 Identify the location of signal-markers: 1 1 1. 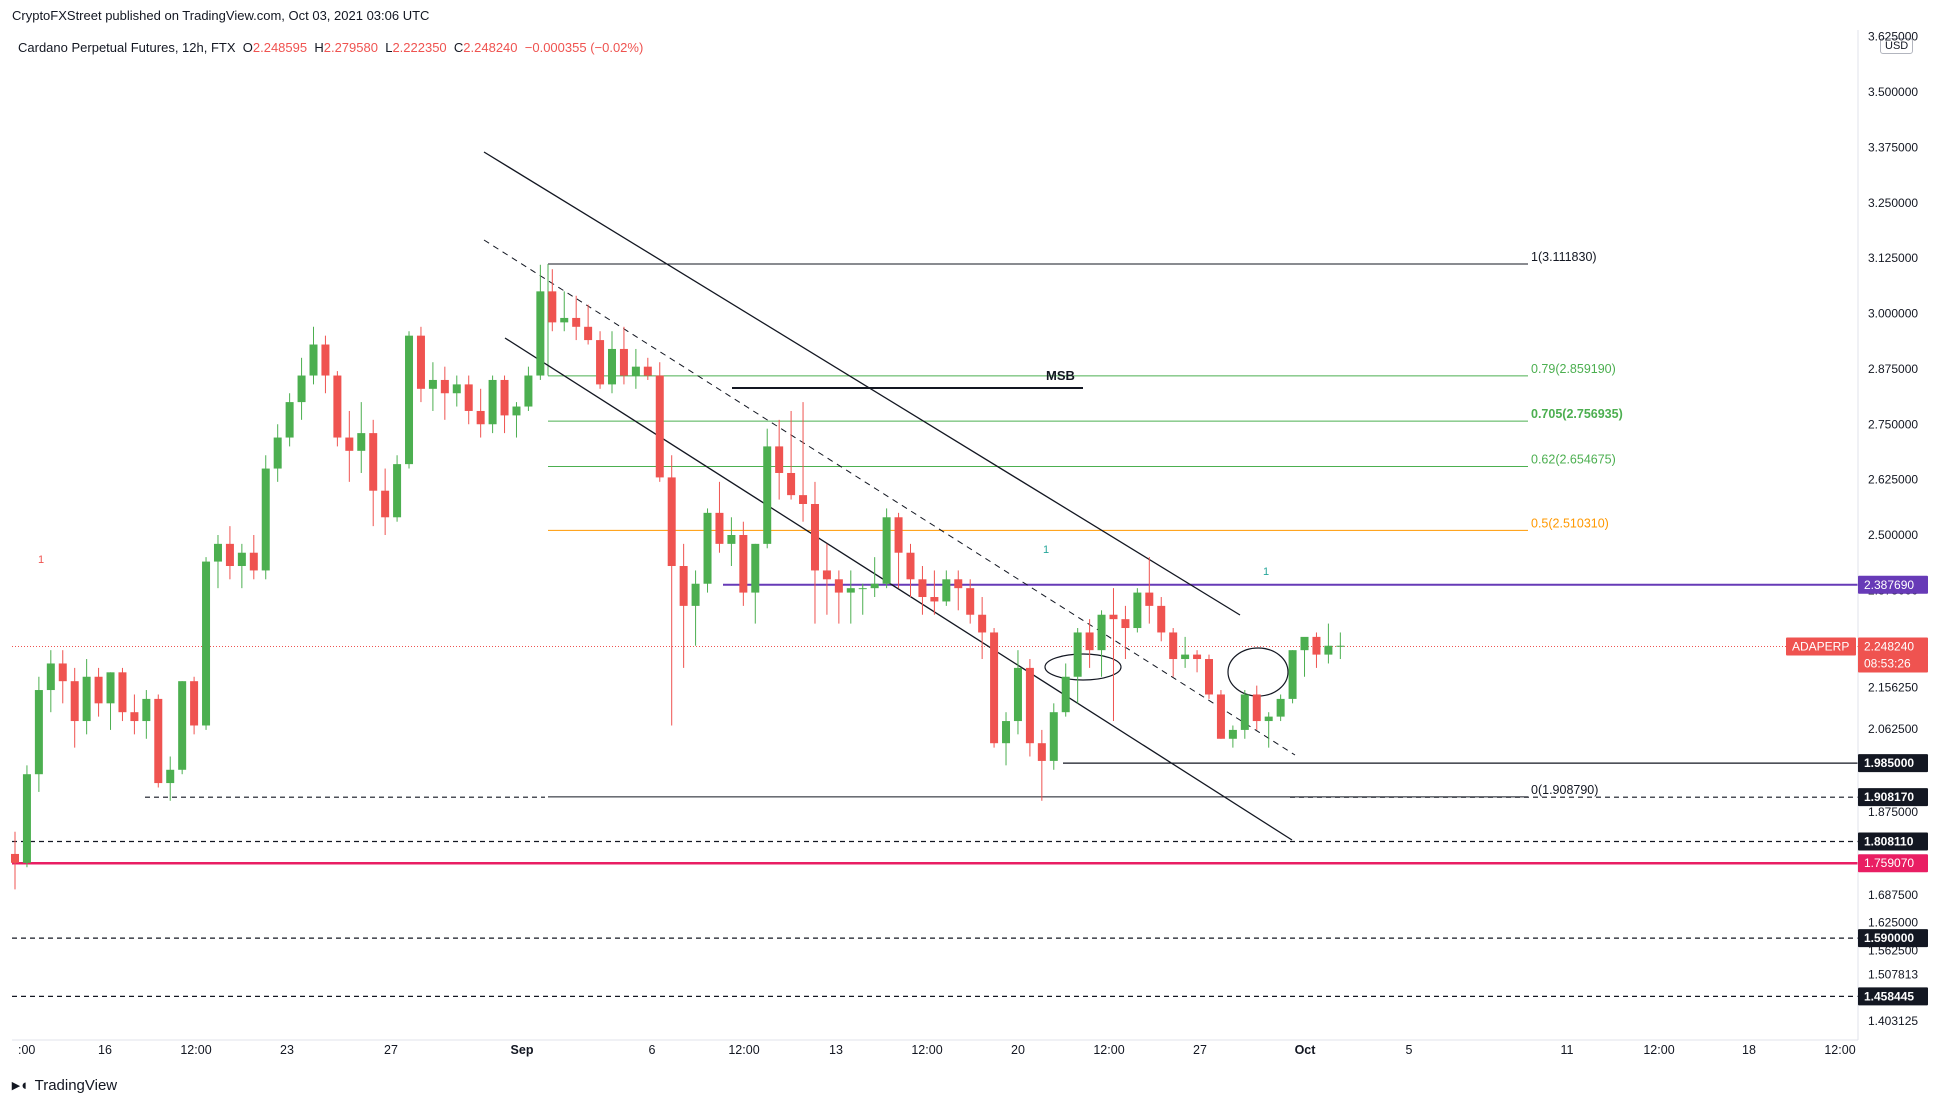
(653, 561).